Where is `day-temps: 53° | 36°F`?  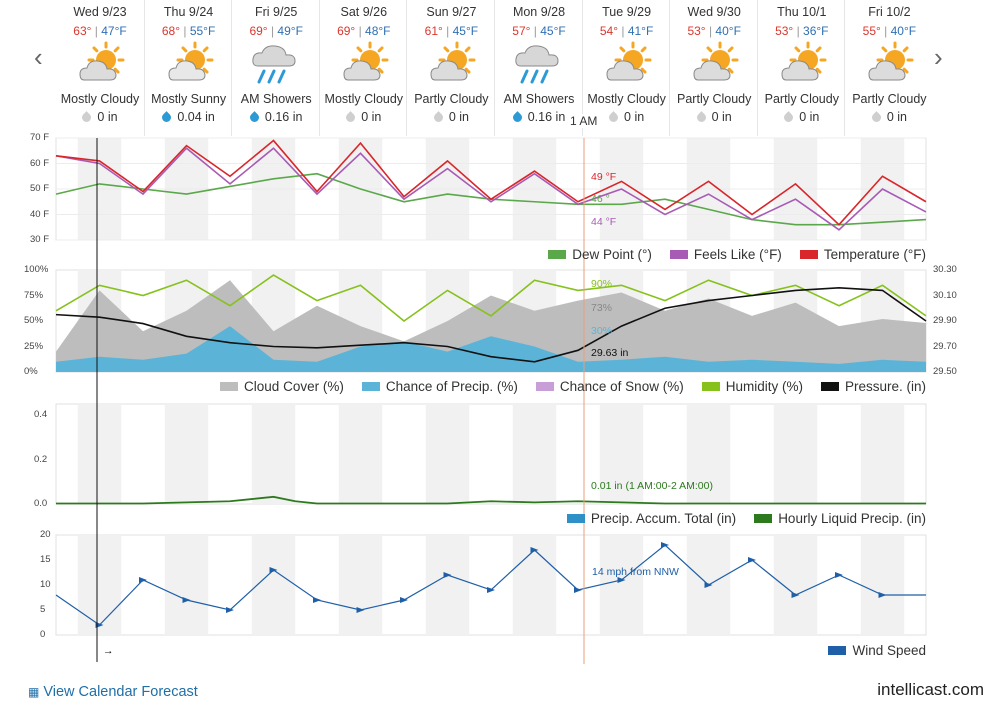 day-temps: 53° | 36°F is located at coordinates (802, 31).